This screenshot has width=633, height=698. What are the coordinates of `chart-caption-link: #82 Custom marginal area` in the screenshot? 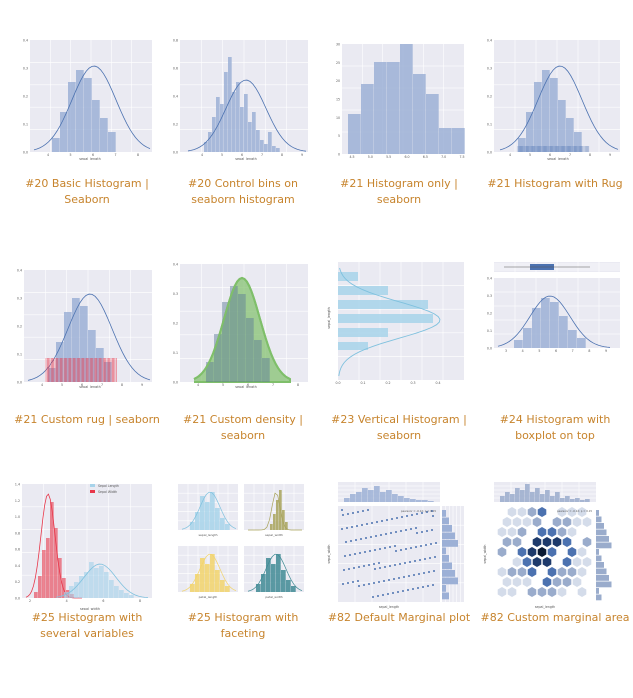 It's located at (555, 617).